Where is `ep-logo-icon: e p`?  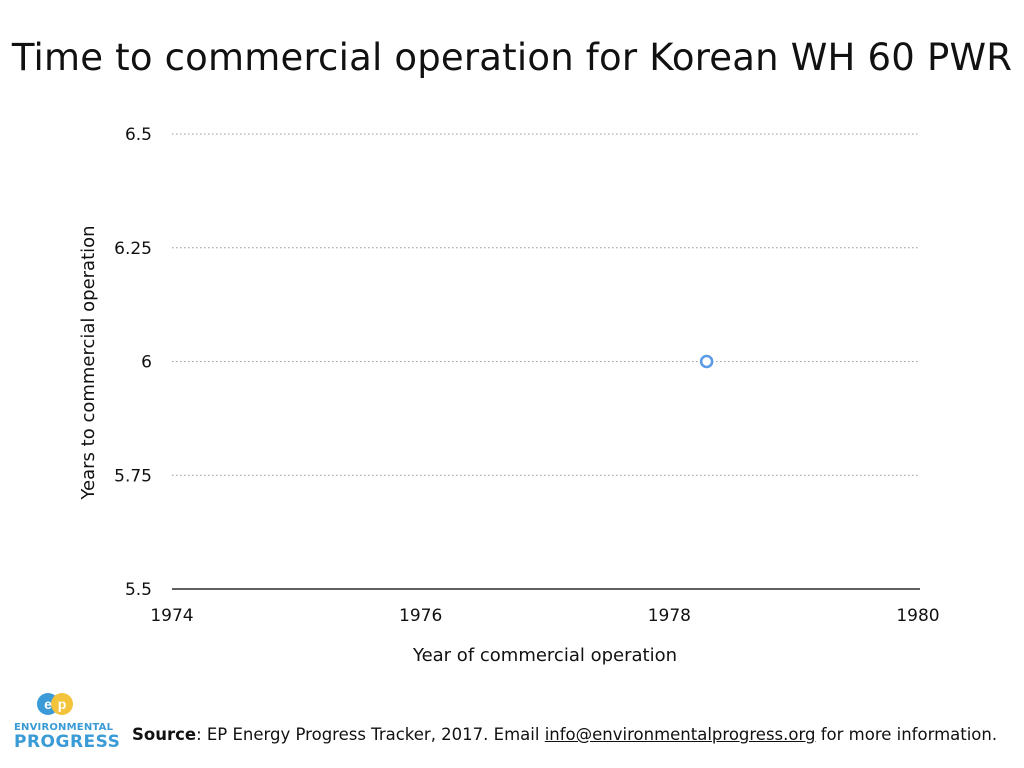
ep-logo-icon: e p is located at coordinates (55, 704).